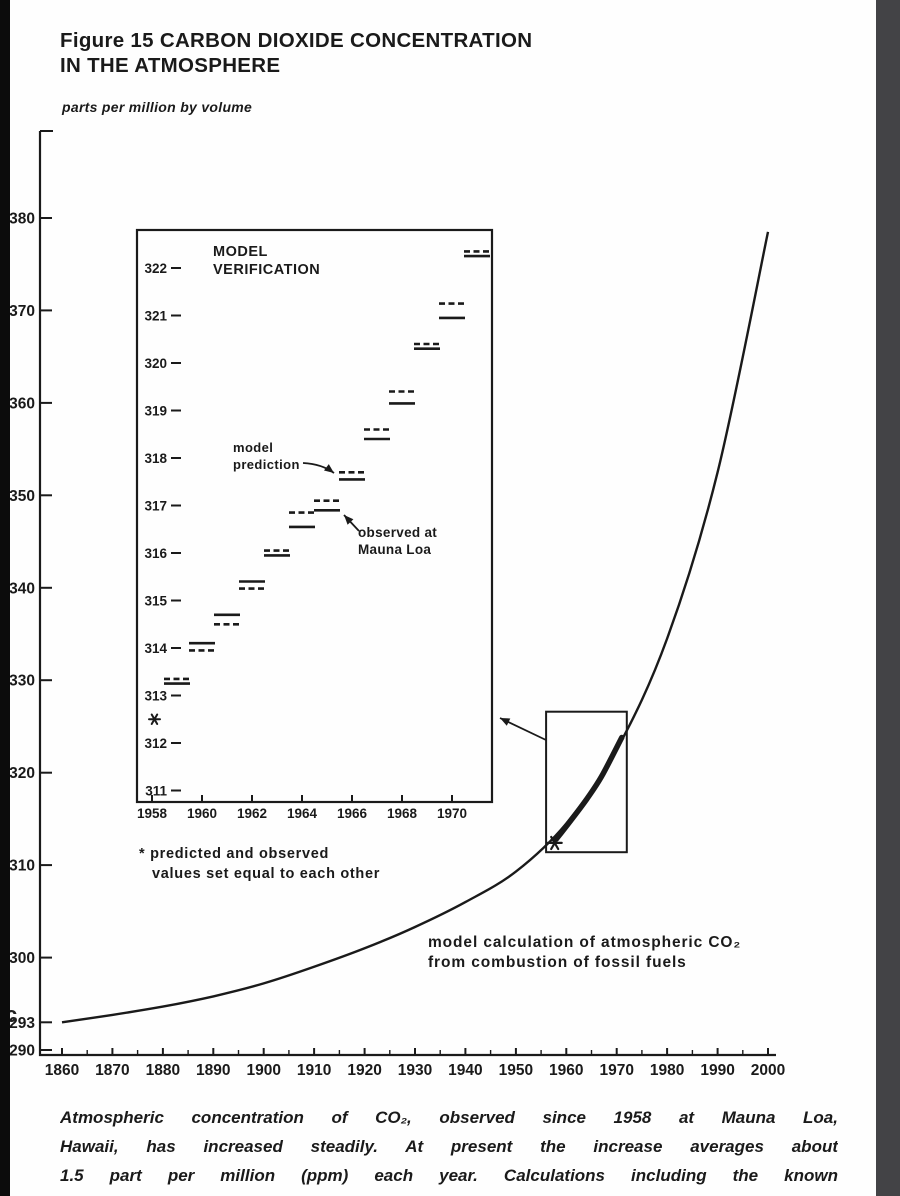  What do you see at coordinates (566, 1070) in the screenshot?
I see `x-tick-label: 1960` at bounding box center [566, 1070].